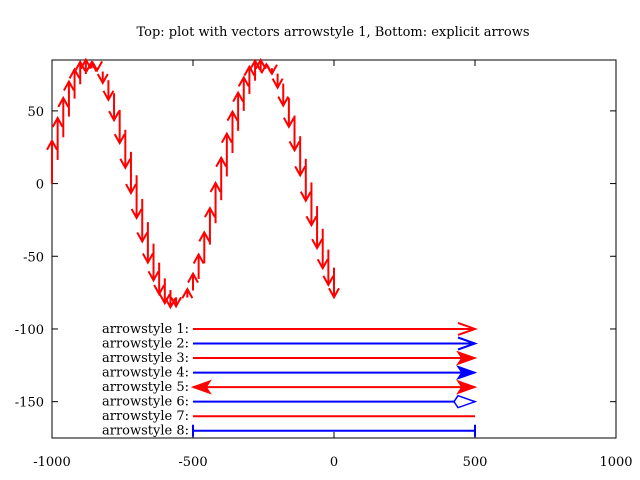  What do you see at coordinates (35, 112) in the screenshot?
I see `y-tick-label: 50` at bounding box center [35, 112].